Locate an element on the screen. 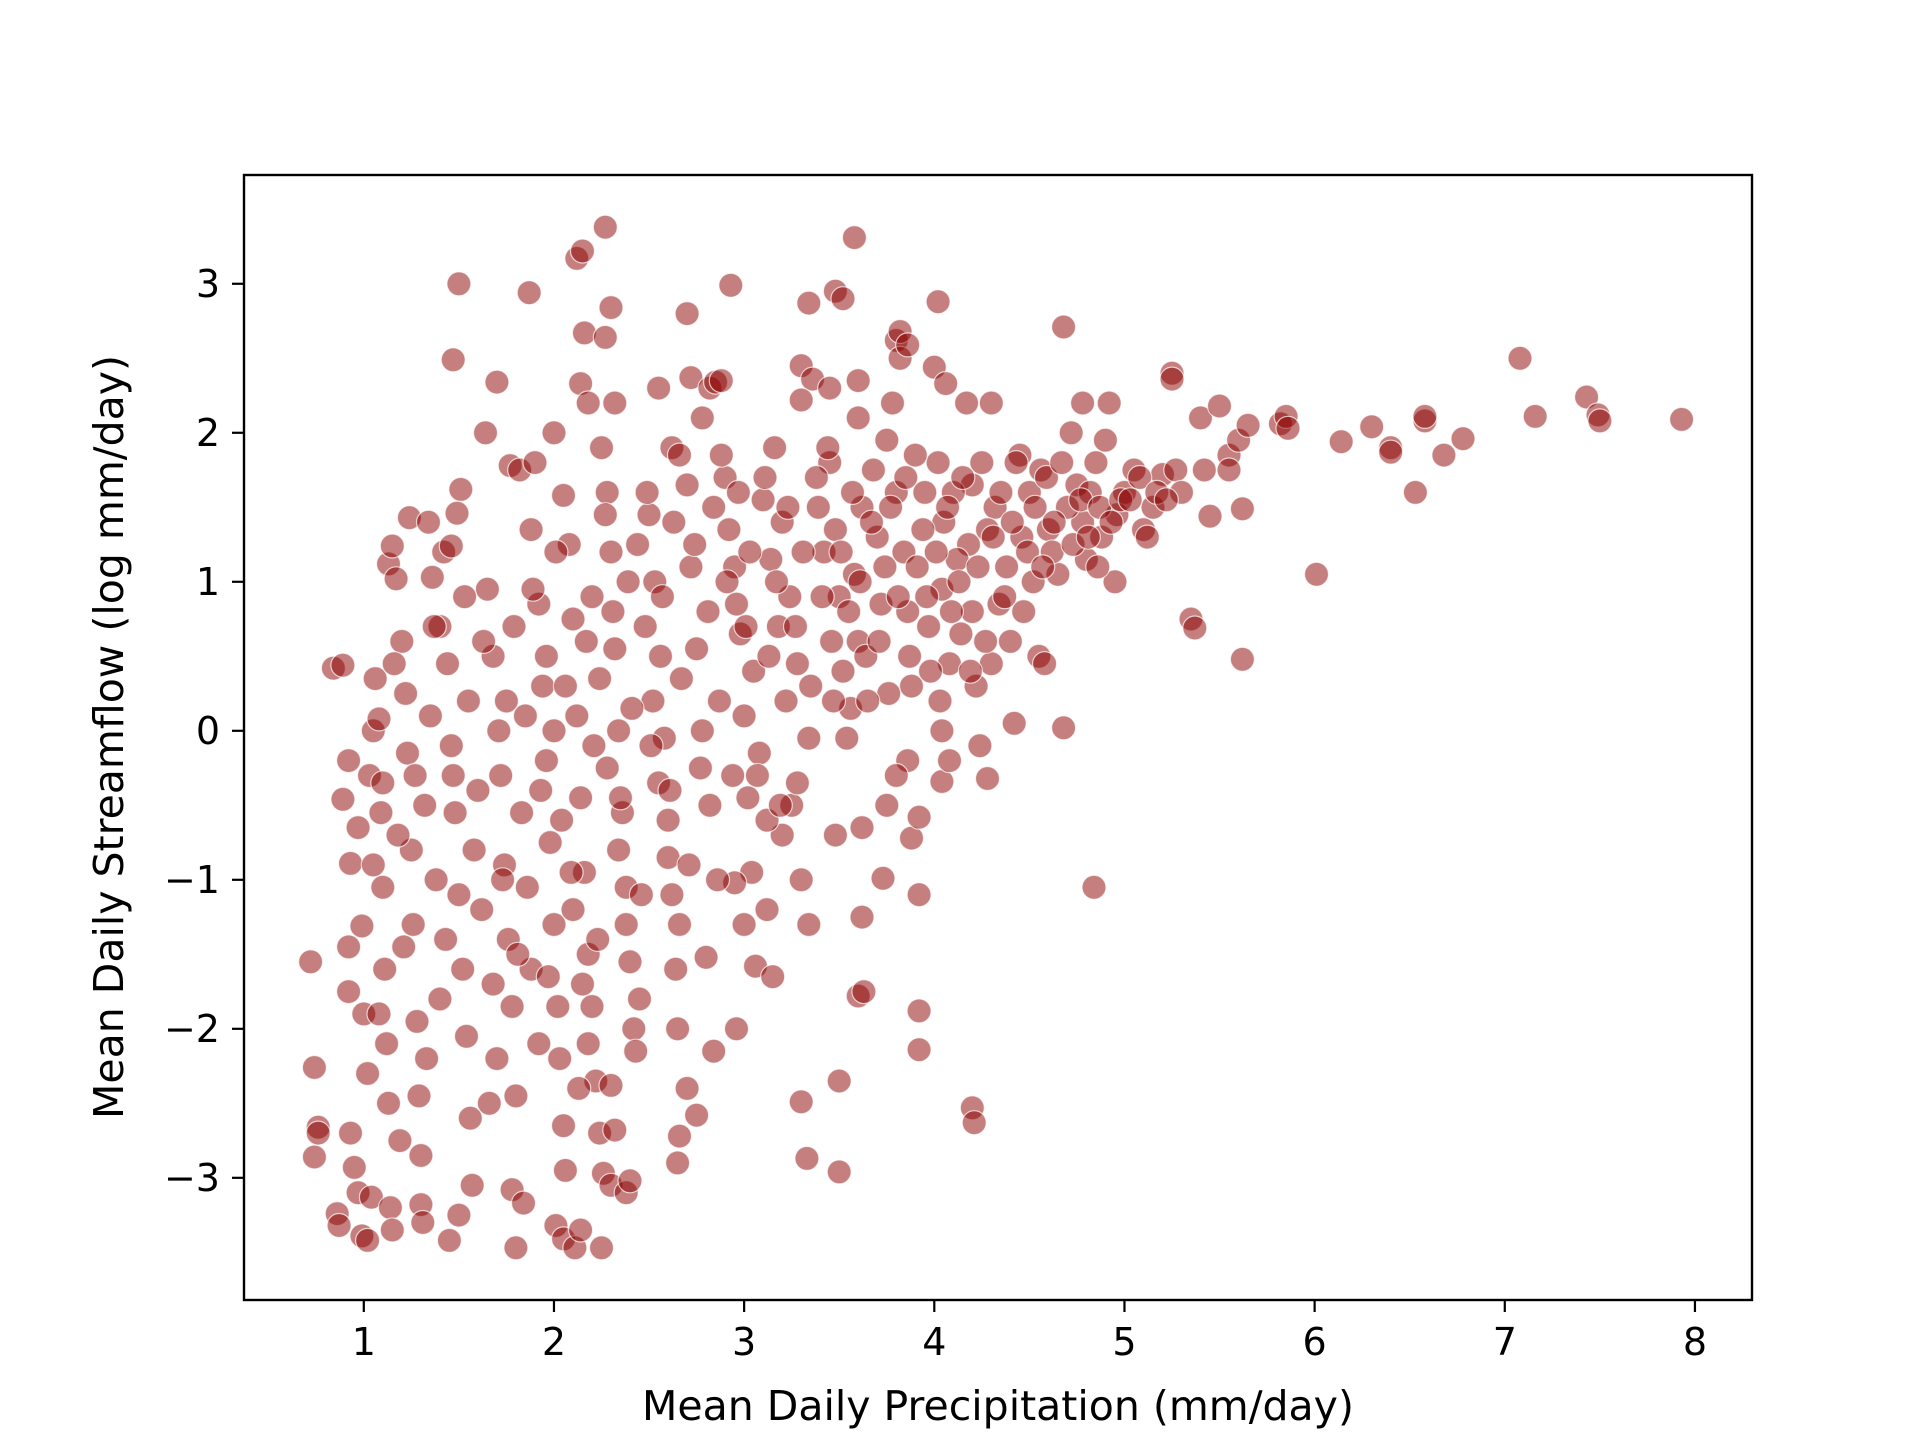 This screenshot has height=1440, width=1920. x-tick-label: 3 is located at coordinates (744, 1342).